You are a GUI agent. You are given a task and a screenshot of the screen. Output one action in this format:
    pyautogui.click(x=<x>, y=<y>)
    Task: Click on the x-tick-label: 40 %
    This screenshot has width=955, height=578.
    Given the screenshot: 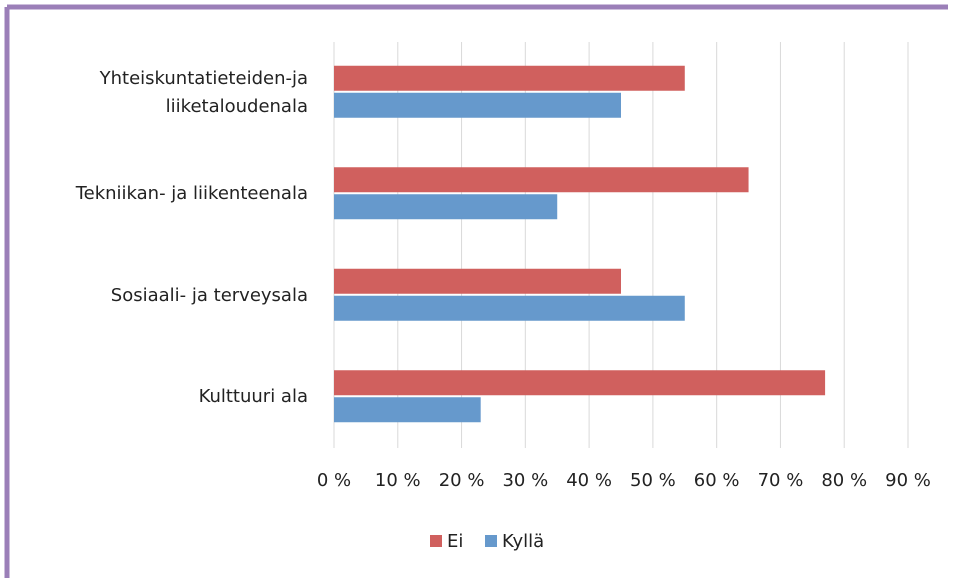 What is the action you would take?
    pyautogui.click(x=589, y=480)
    